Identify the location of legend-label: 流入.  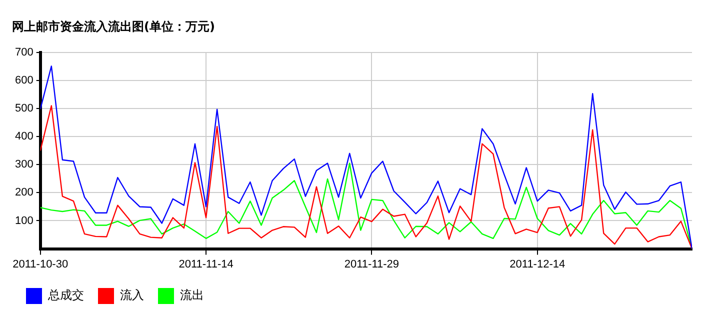
(132, 295).